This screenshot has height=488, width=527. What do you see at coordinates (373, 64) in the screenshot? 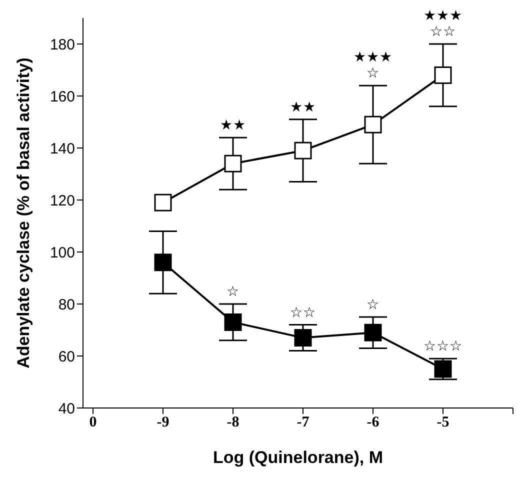
I see `data-label: ★★★ ☆` at bounding box center [373, 64].